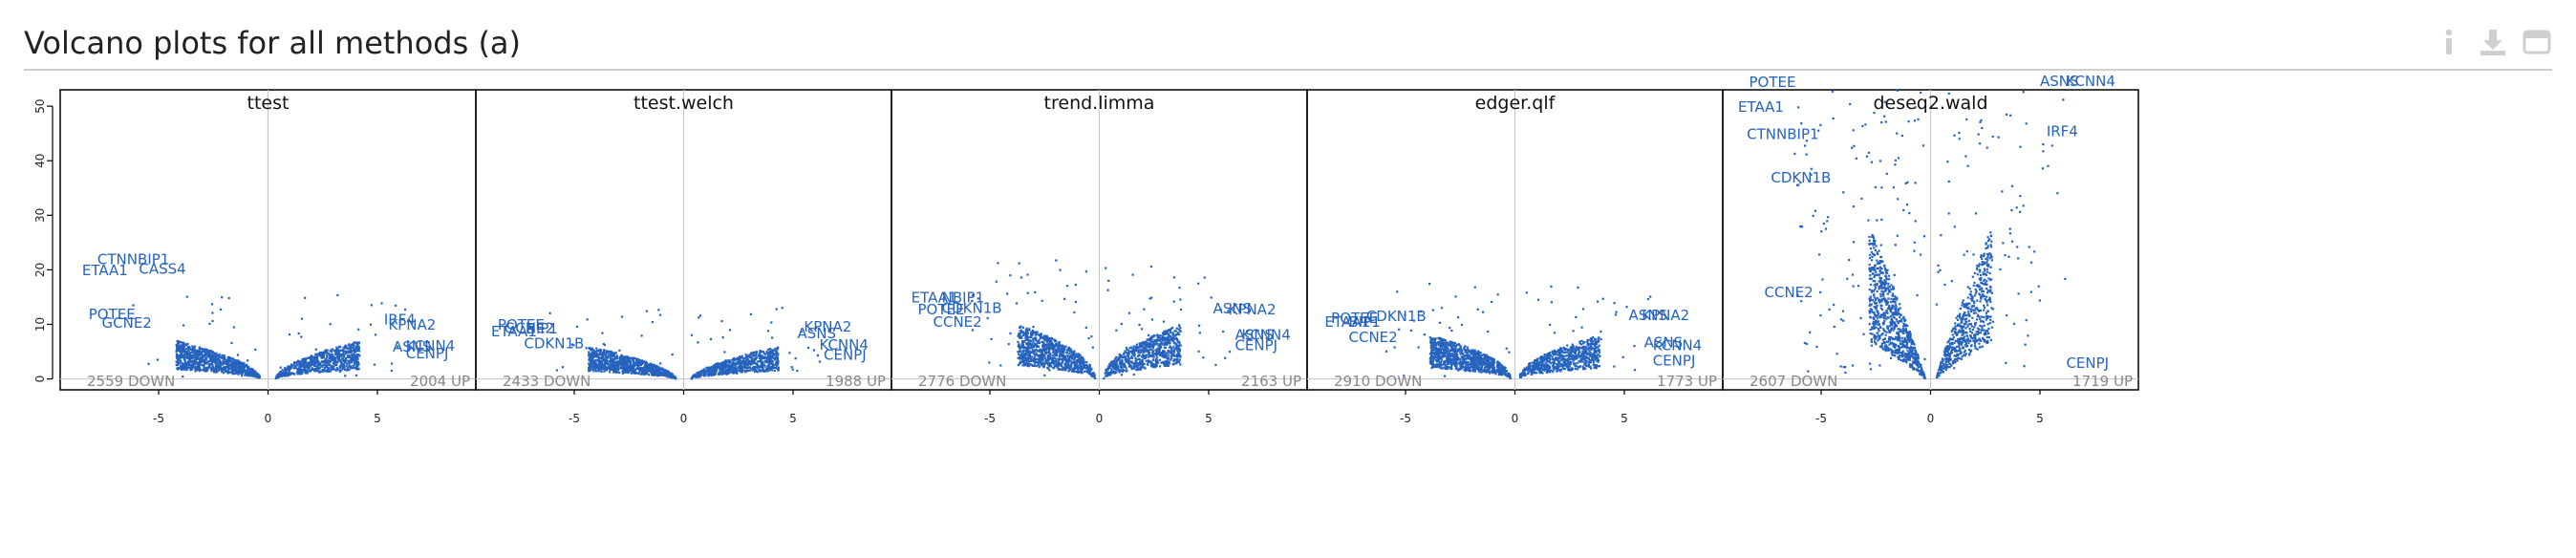 The width and height of the screenshot is (2576, 558). I want to click on expand-icon, so click(2537, 42).